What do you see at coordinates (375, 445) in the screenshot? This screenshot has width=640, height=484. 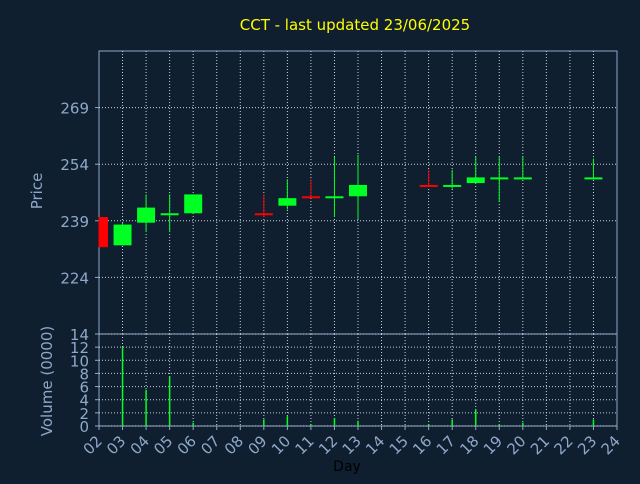 I see `x-tick-label: 14` at bounding box center [375, 445].